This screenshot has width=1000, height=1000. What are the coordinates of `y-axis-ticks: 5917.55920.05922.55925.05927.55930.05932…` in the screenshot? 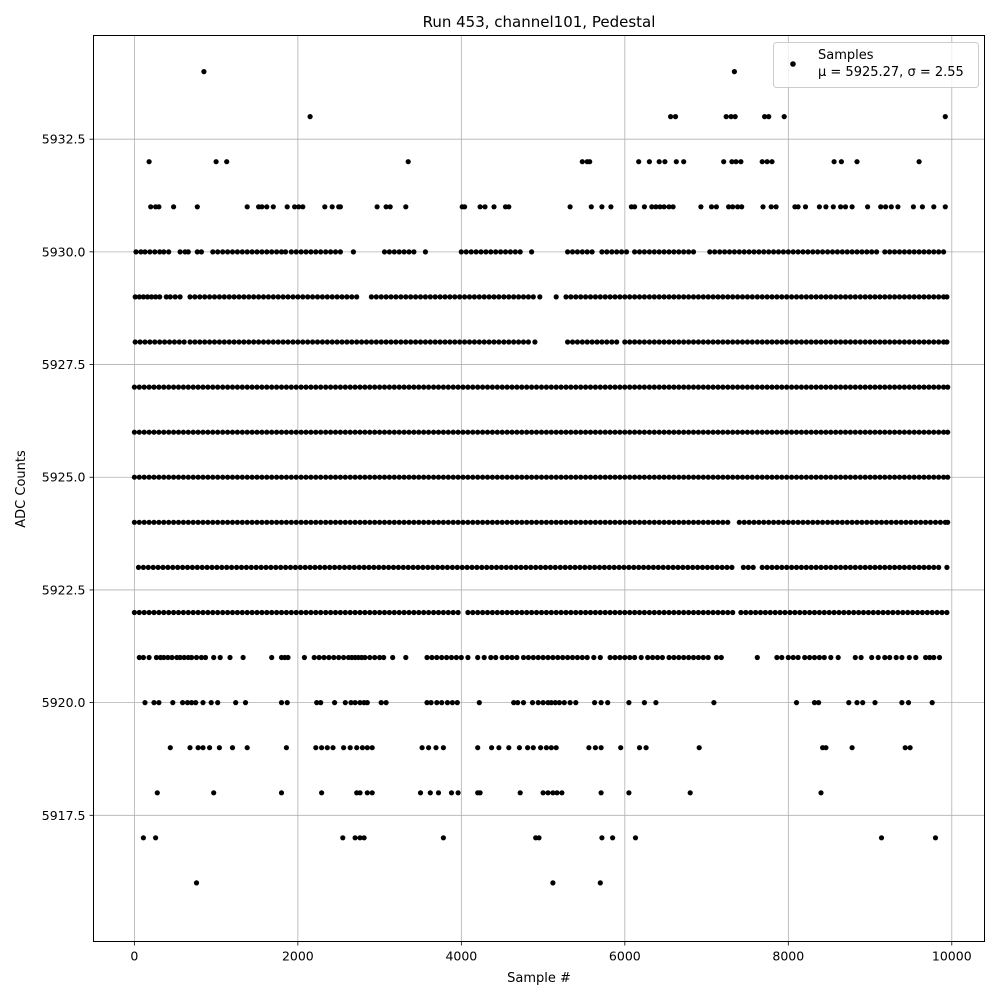 It's located at (68, 477).